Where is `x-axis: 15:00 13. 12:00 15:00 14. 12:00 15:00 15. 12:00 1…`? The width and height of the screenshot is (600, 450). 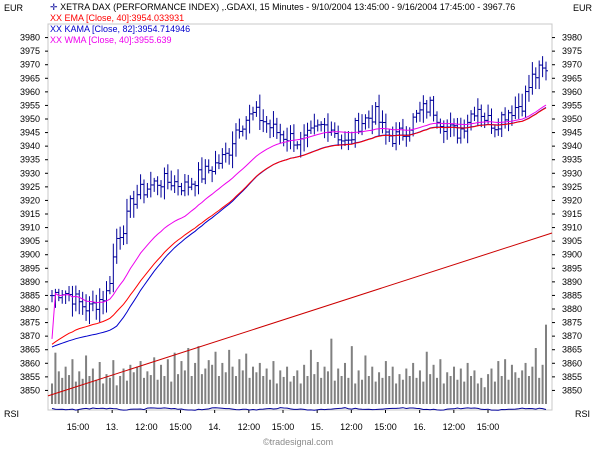
x-axis: 15:00 13. 12:00 15:00 14. 12:00 15:00 15. 12:00 1… is located at coordinates (283, 421).